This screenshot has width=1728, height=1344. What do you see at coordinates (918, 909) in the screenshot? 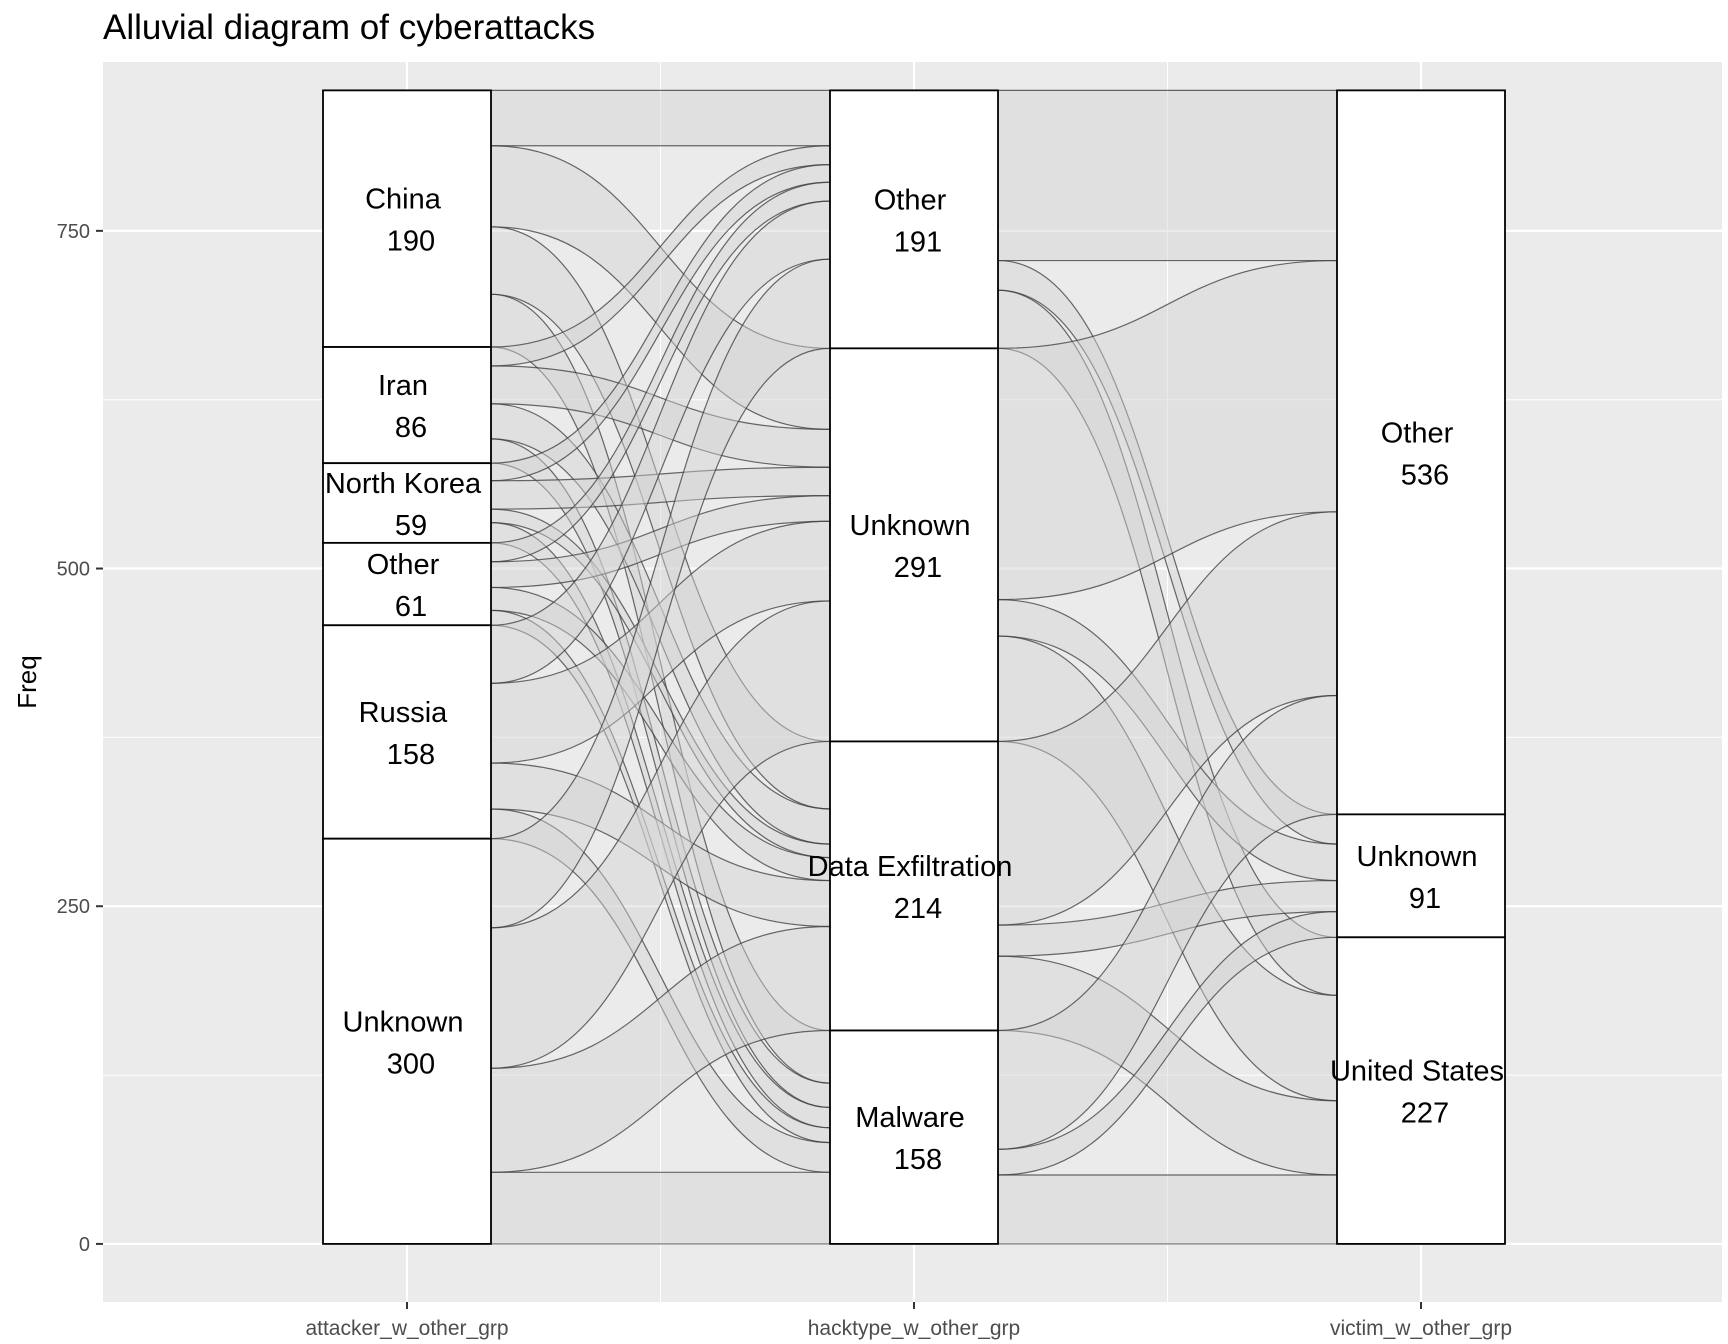
I see `stratum-count: 214` at bounding box center [918, 909].